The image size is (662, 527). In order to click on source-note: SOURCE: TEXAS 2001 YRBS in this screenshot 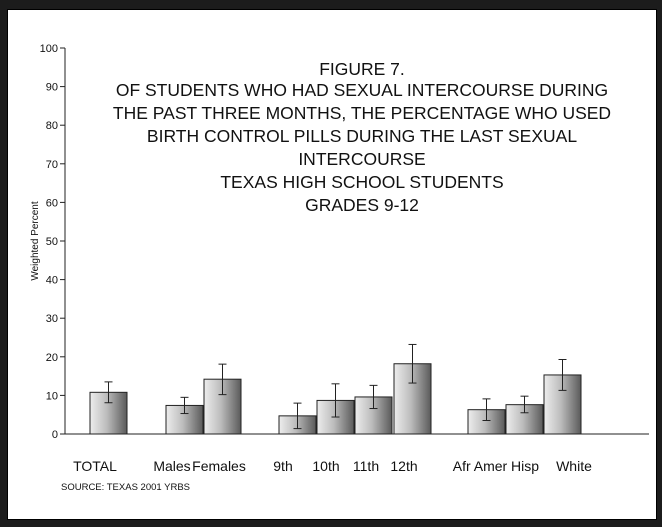, I will do `click(125, 487)`.